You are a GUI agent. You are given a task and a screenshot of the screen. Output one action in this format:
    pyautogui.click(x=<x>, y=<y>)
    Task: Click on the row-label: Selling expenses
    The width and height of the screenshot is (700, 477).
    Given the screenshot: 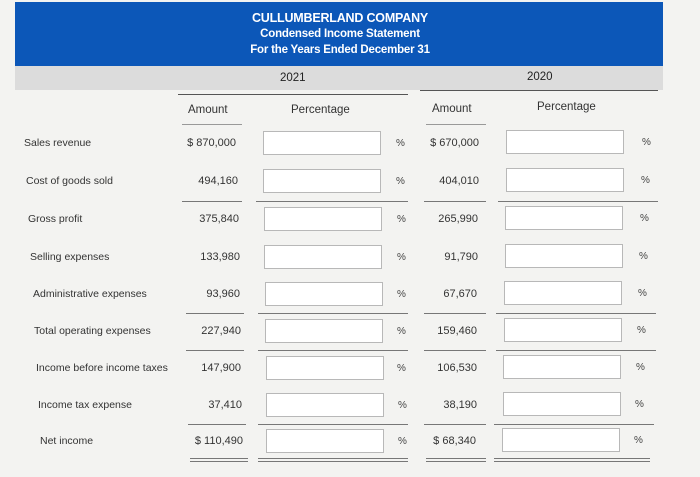 What is the action you would take?
    pyautogui.click(x=70, y=257)
    